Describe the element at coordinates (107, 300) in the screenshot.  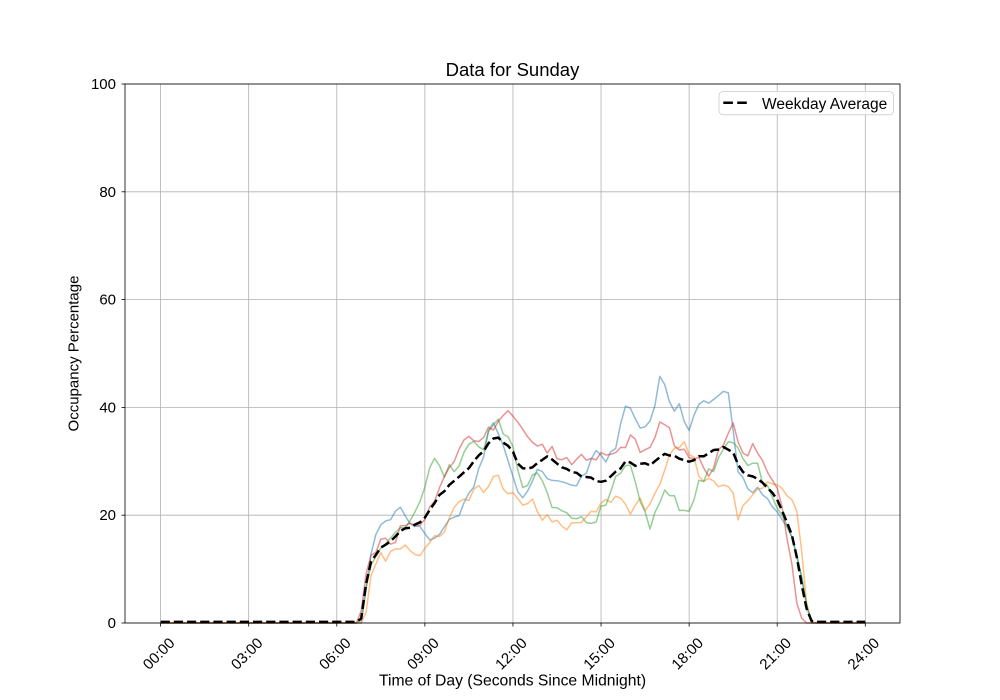
I see `svg-text: 60` at that location.